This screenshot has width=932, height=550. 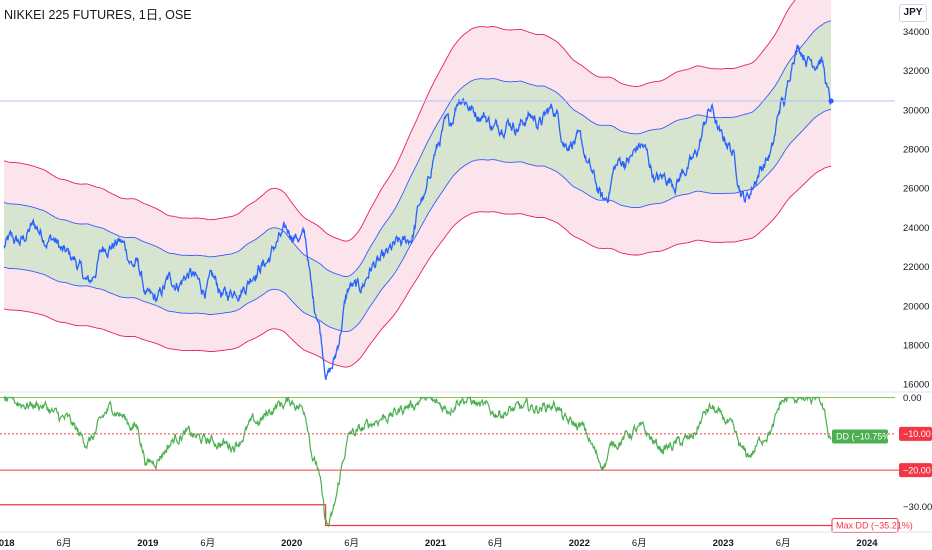 What do you see at coordinates (916, 267) in the screenshot?
I see `price-tick-label: 22000` at bounding box center [916, 267].